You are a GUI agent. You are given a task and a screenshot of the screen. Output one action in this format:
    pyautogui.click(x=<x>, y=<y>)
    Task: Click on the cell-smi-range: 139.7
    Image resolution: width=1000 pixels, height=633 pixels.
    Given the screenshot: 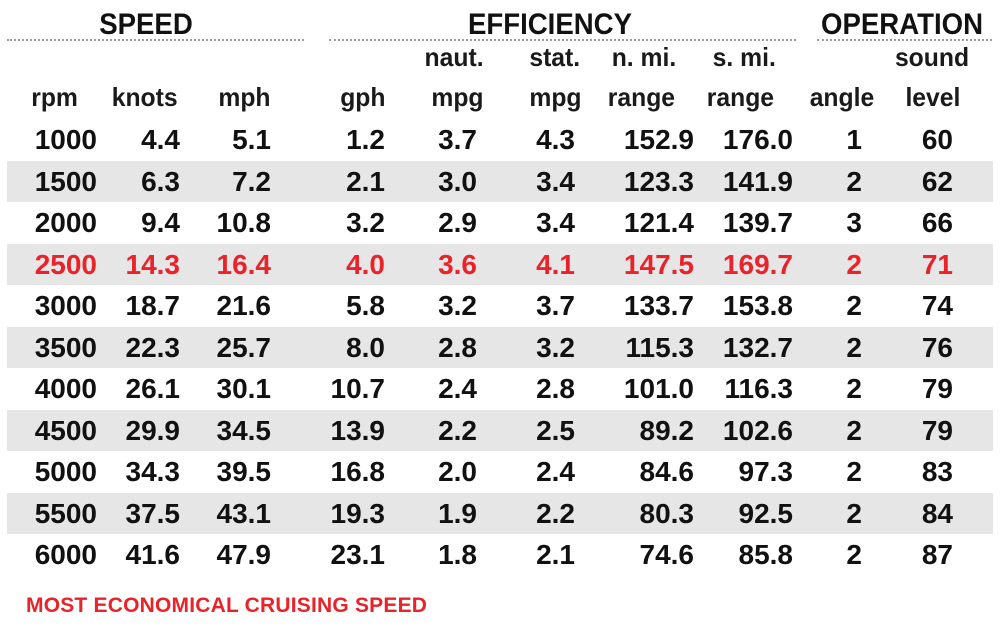 What is the action you would take?
    pyautogui.click(x=757, y=222)
    